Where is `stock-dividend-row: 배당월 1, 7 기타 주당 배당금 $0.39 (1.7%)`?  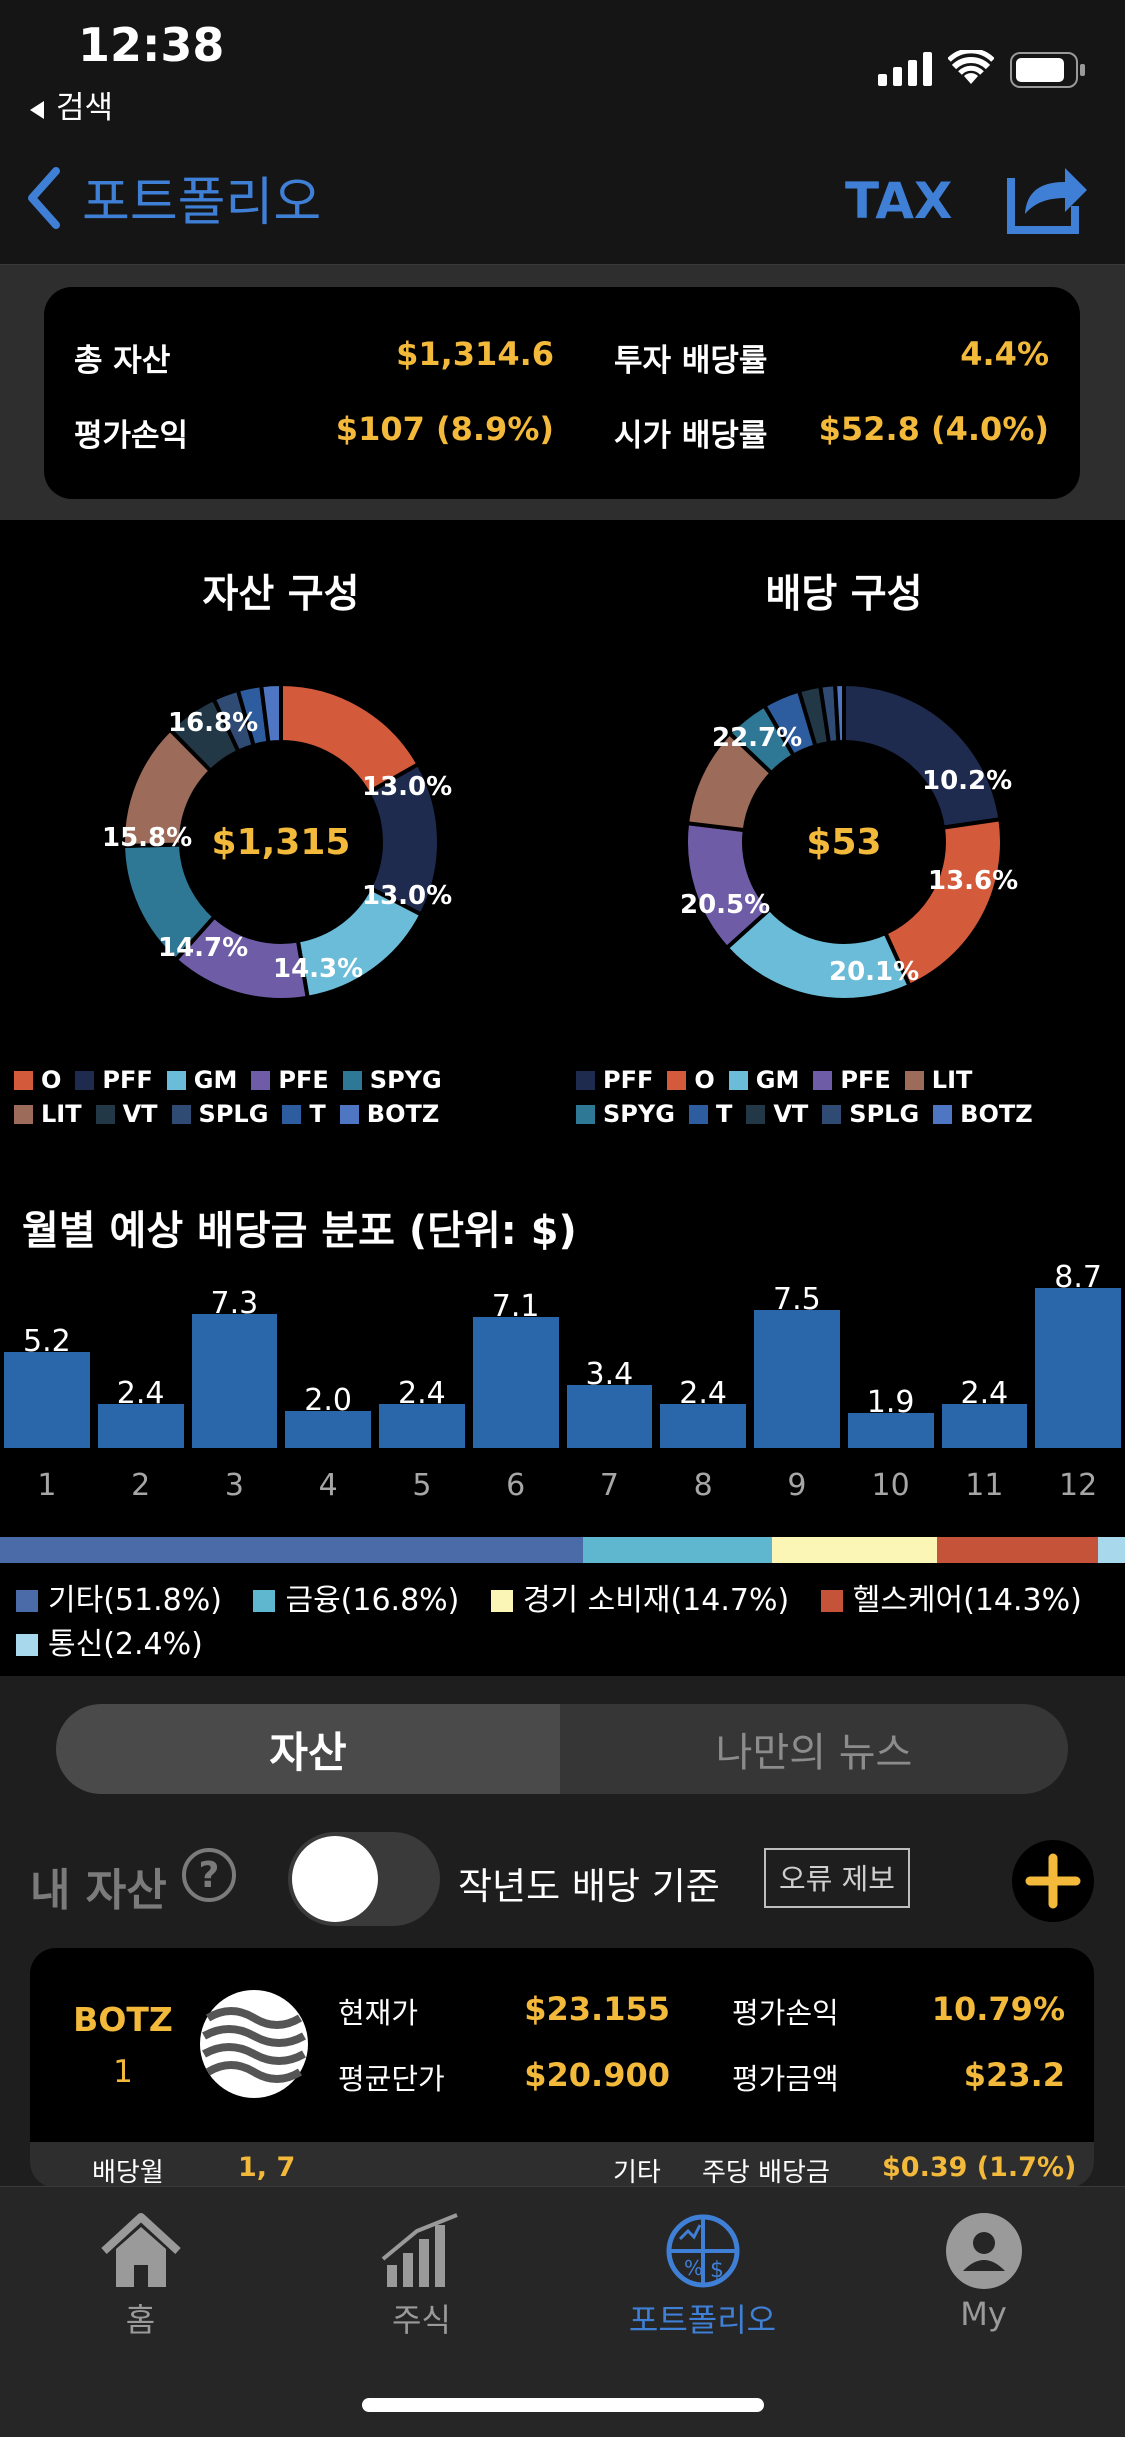
stock-dividend-row: 배당월 1, 7 기타 주당 배당금 $0.39 (1.7%) is located at coordinates (562, 2165).